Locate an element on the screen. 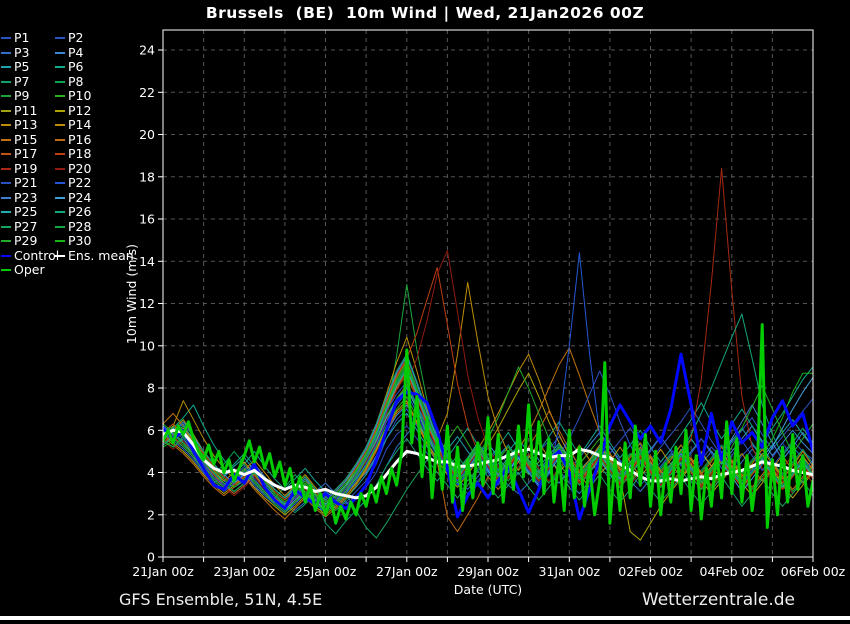  legend-item-P1: P1 is located at coordinates (15, 38).